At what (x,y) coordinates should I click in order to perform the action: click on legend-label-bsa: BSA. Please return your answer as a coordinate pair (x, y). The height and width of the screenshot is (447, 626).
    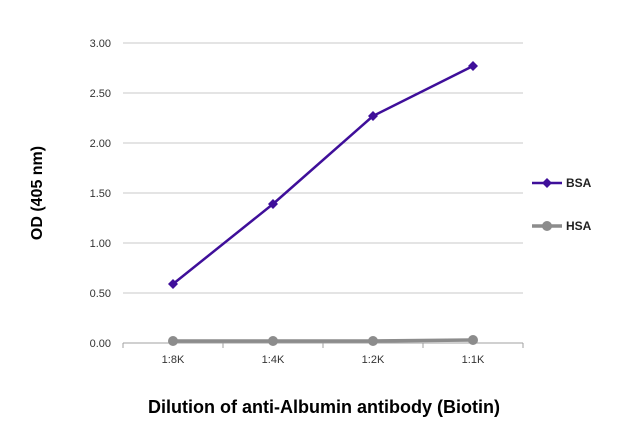
    Looking at the image, I should click on (579, 183).